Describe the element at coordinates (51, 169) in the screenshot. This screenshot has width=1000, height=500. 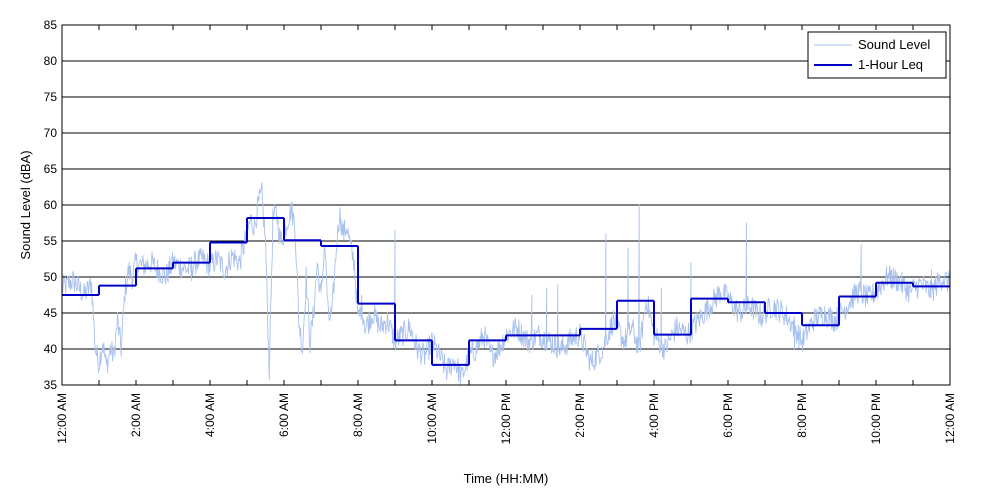
I see `y-tick-label: 65` at that location.